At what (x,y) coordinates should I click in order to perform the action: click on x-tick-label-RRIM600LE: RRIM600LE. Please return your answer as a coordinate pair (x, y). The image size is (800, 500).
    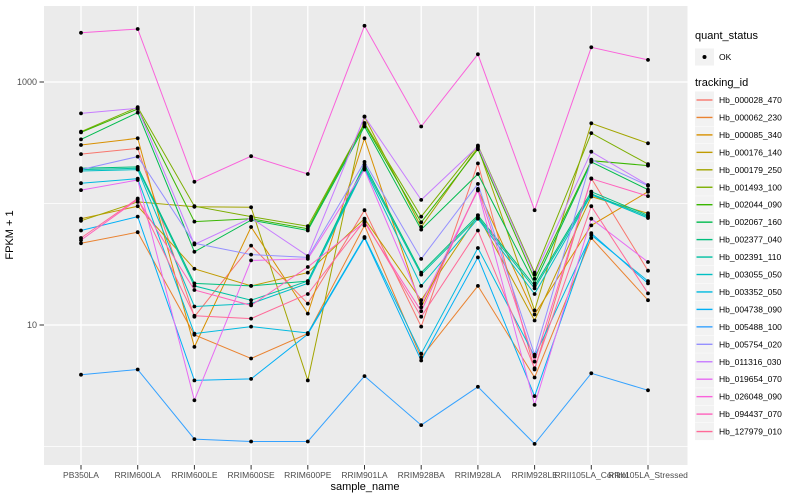
    Looking at the image, I should click on (194, 475).